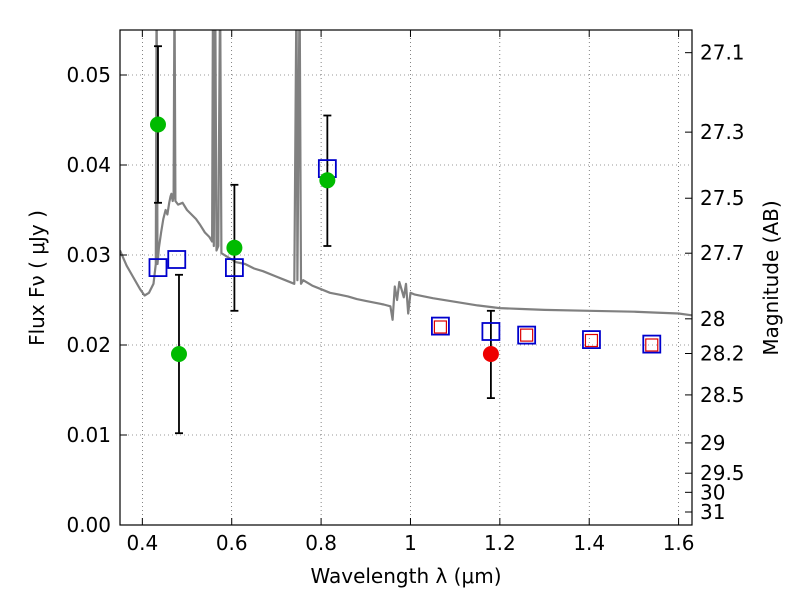 Image resolution: width=800 pixels, height=600 pixels. What do you see at coordinates (37, 278) in the screenshot?
I see `y-axis-title: Flux Fν ( μJy )` at bounding box center [37, 278].